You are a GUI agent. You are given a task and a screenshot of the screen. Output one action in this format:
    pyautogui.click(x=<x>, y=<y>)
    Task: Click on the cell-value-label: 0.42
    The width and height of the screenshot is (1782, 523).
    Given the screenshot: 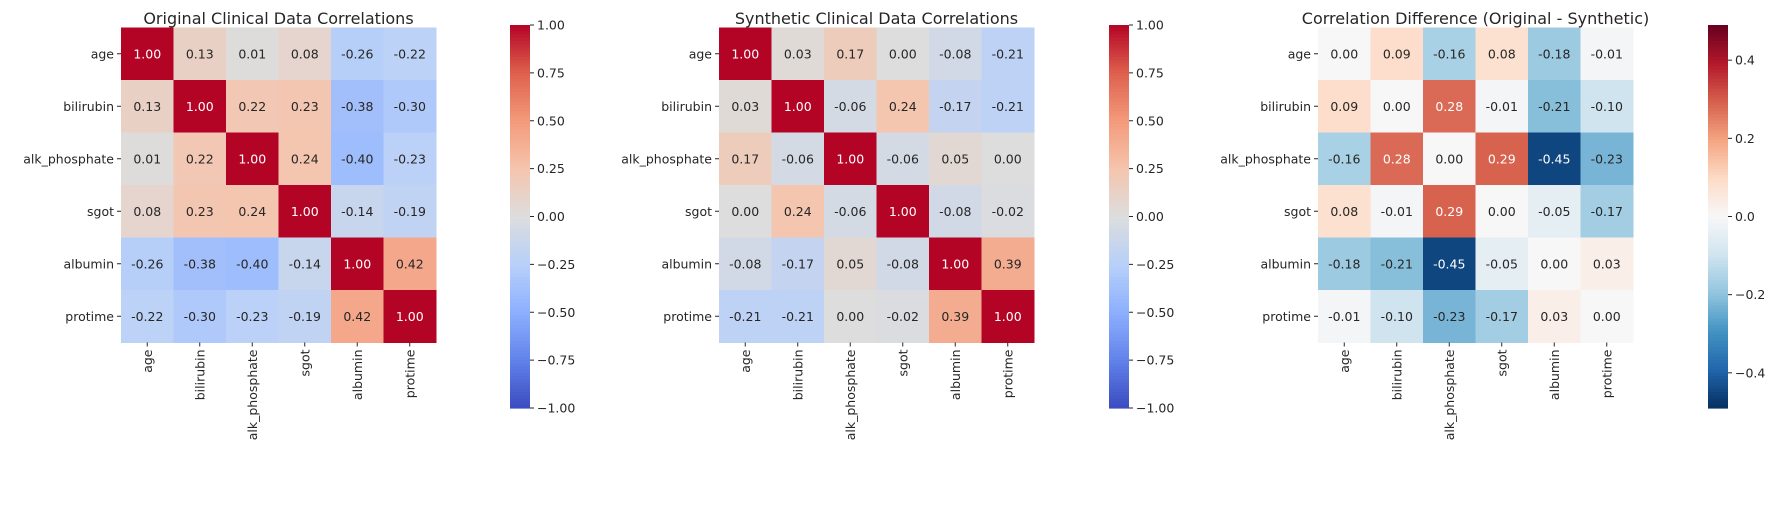 What is the action you would take?
    pyautogui.click(x=410, y=263)
    